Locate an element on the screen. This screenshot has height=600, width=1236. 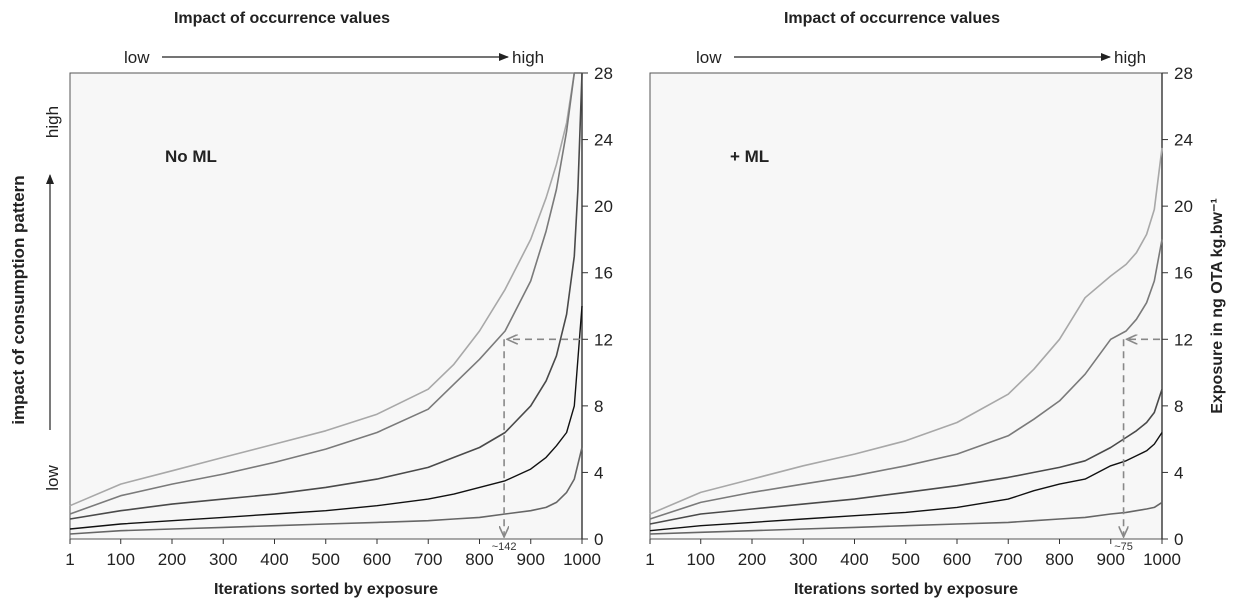
consumption-high-label: high is located at coordinates (52, 122).